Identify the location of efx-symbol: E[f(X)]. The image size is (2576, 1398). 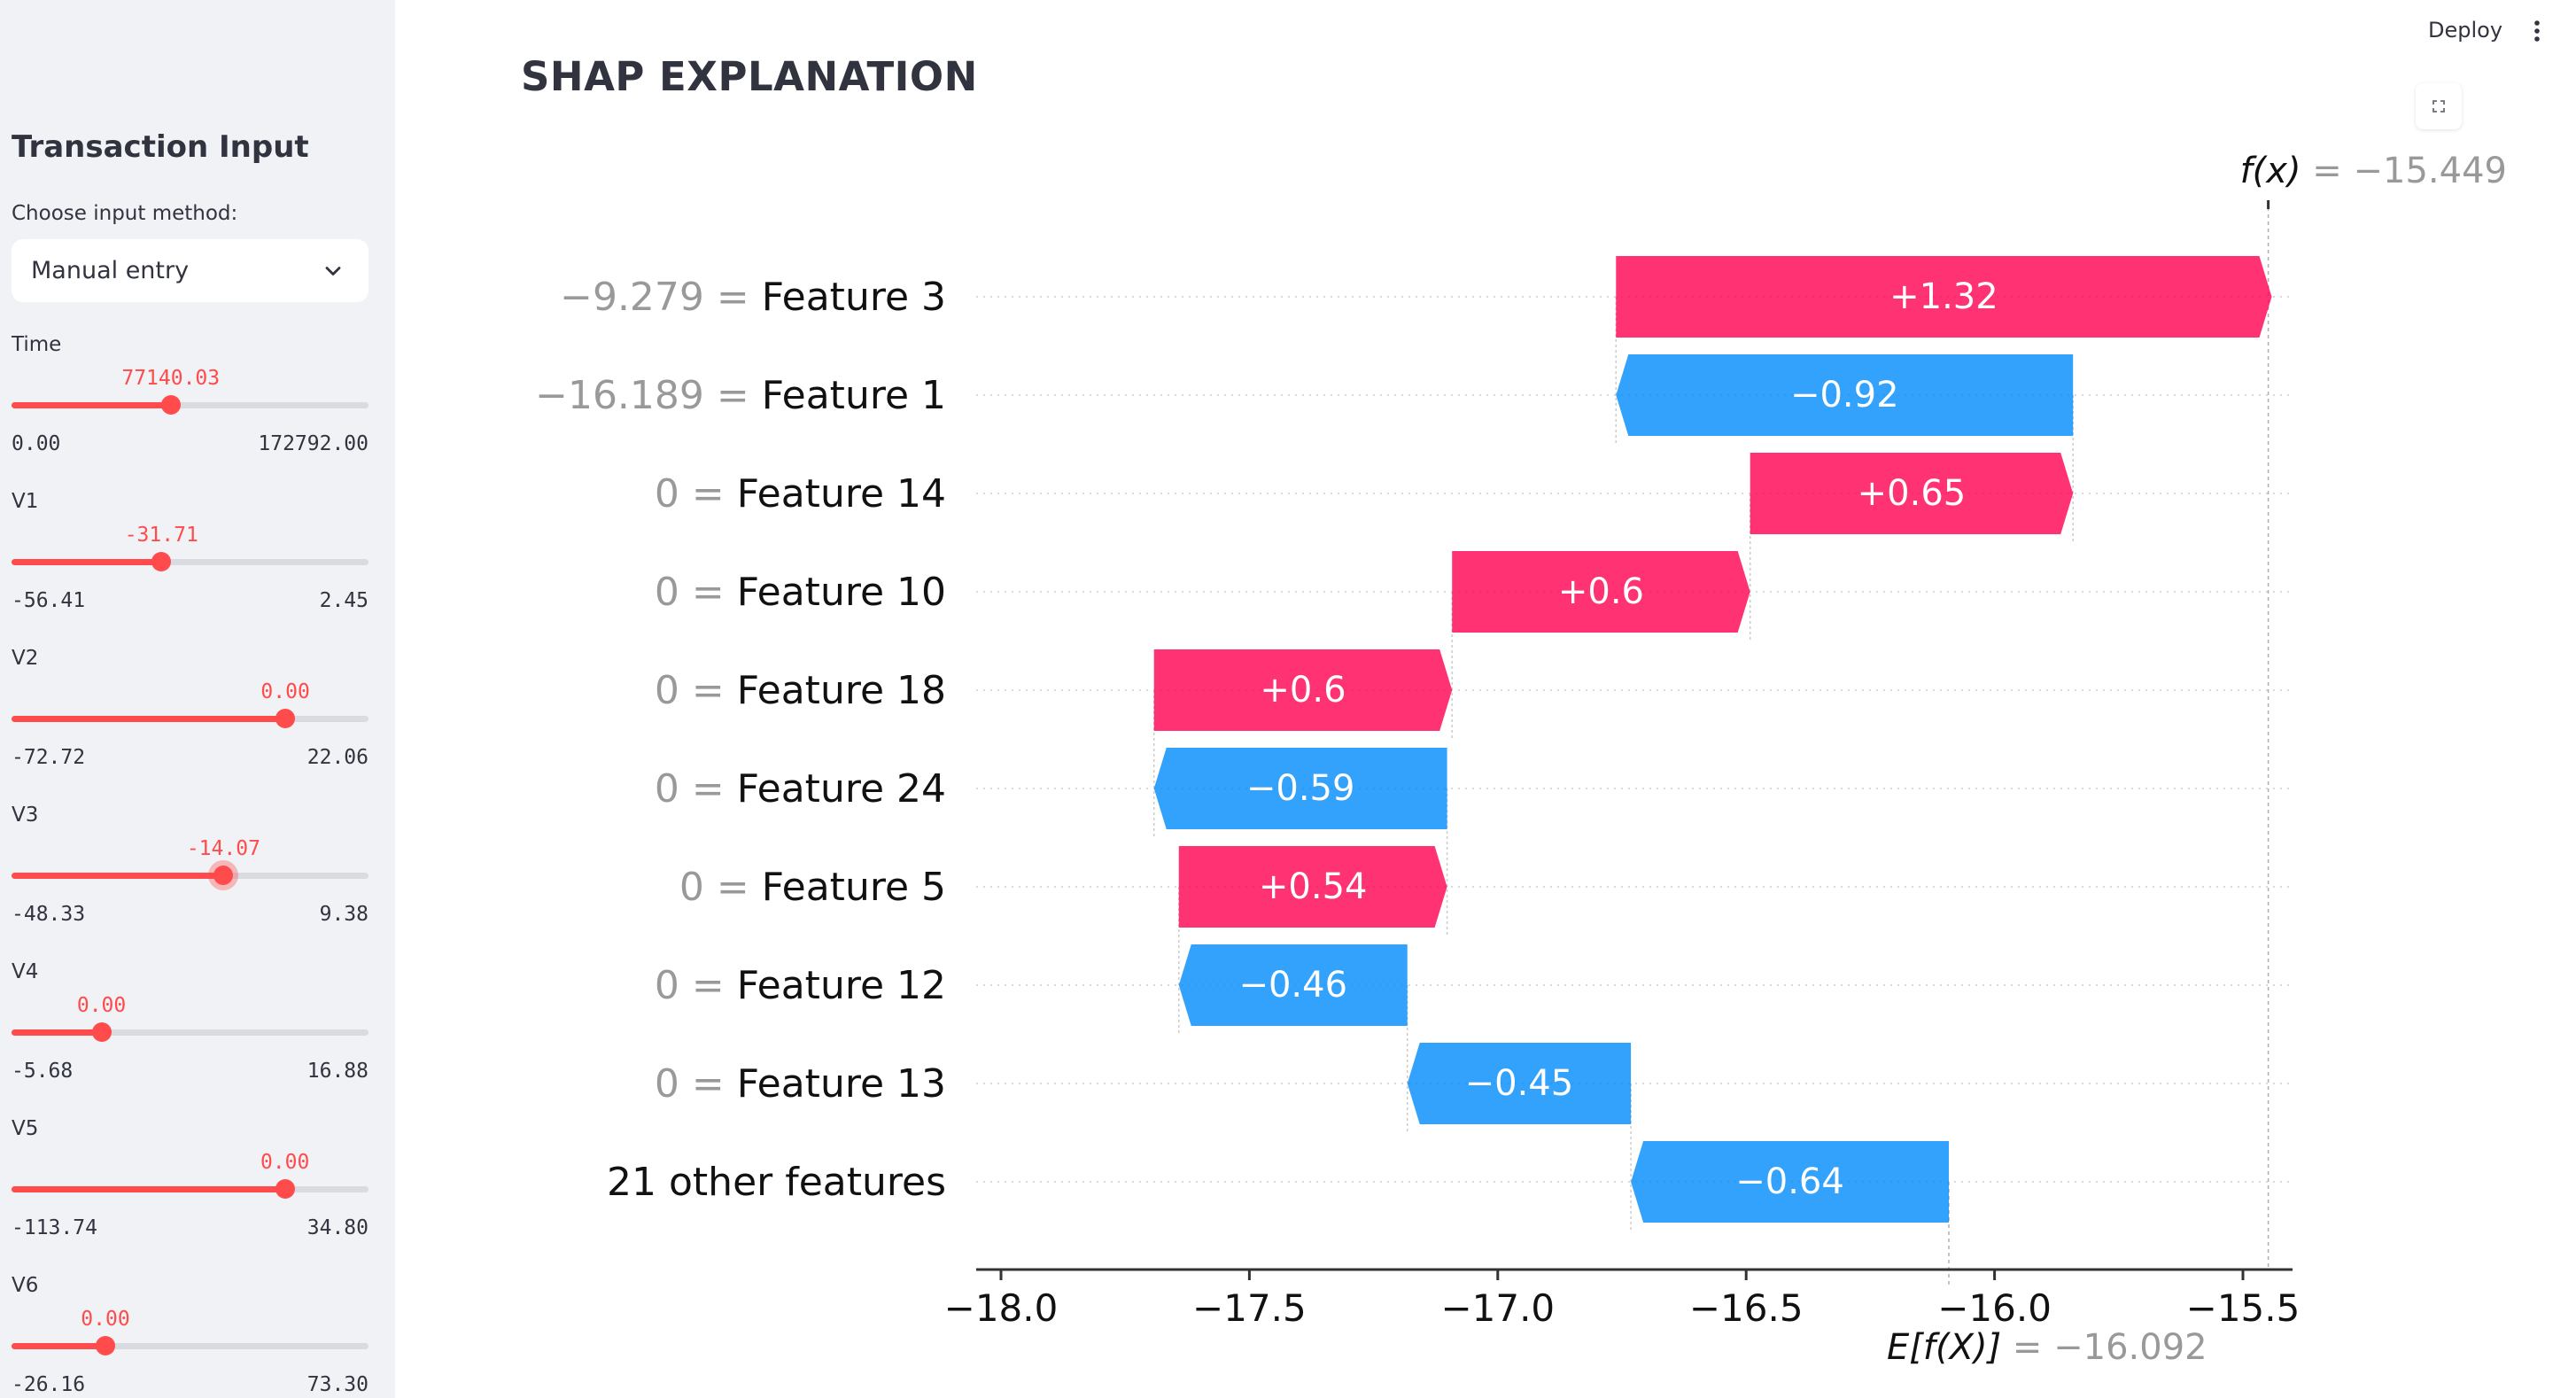
(1950, 1347).